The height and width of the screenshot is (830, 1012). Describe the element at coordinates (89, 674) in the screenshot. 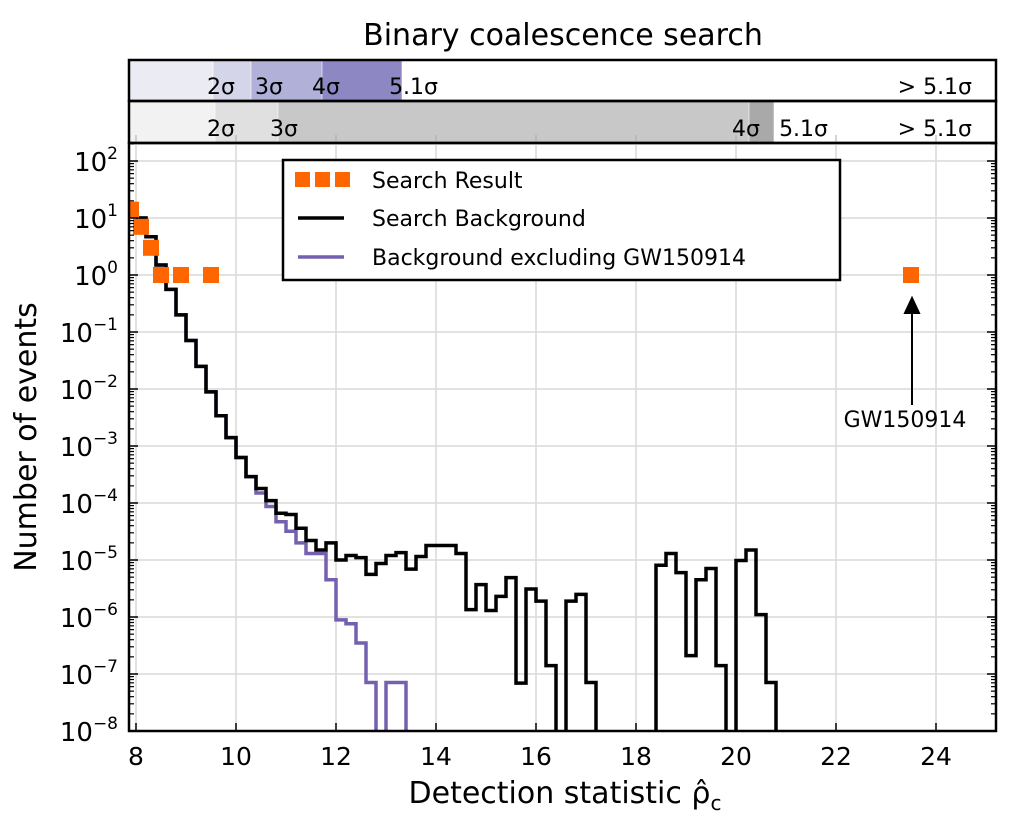

I see `y-tick-label: 10⁻⁷` at that location.